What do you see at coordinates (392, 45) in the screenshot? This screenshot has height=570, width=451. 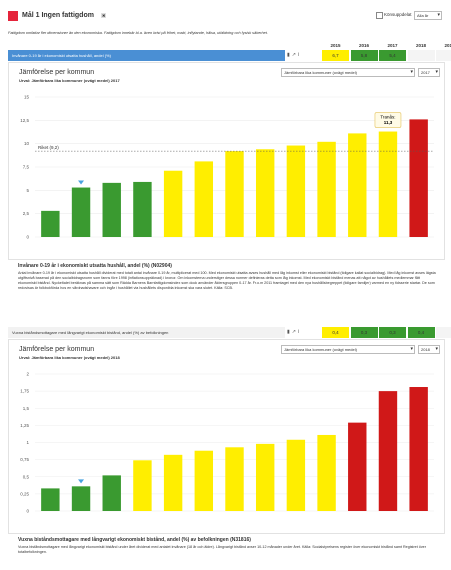 I see `year-label: 2017` at bounding box center [392, 45].